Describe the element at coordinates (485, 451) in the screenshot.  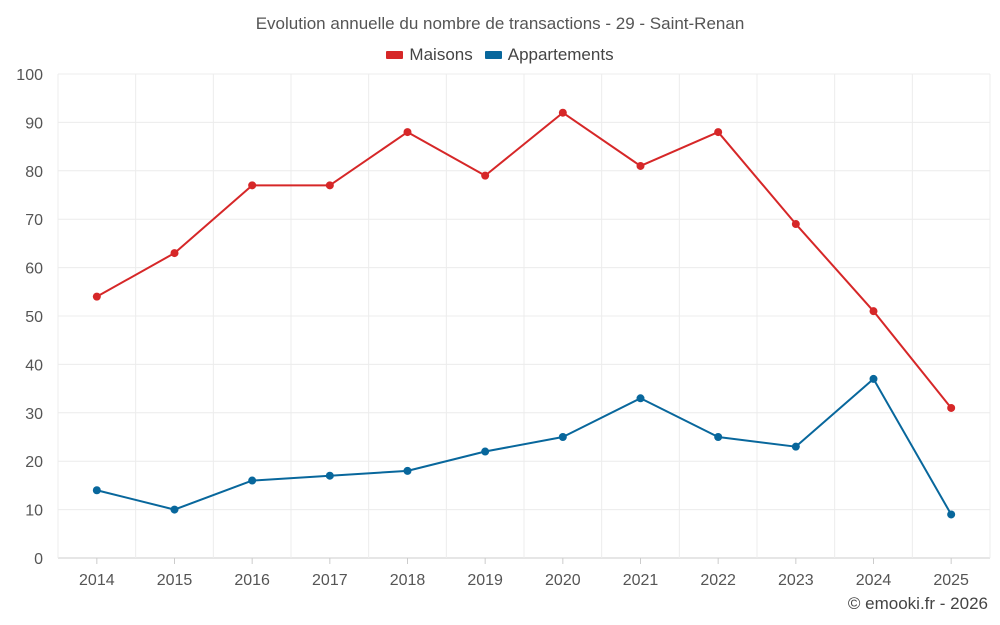
I see `data-point-appartements-2019` at that location.